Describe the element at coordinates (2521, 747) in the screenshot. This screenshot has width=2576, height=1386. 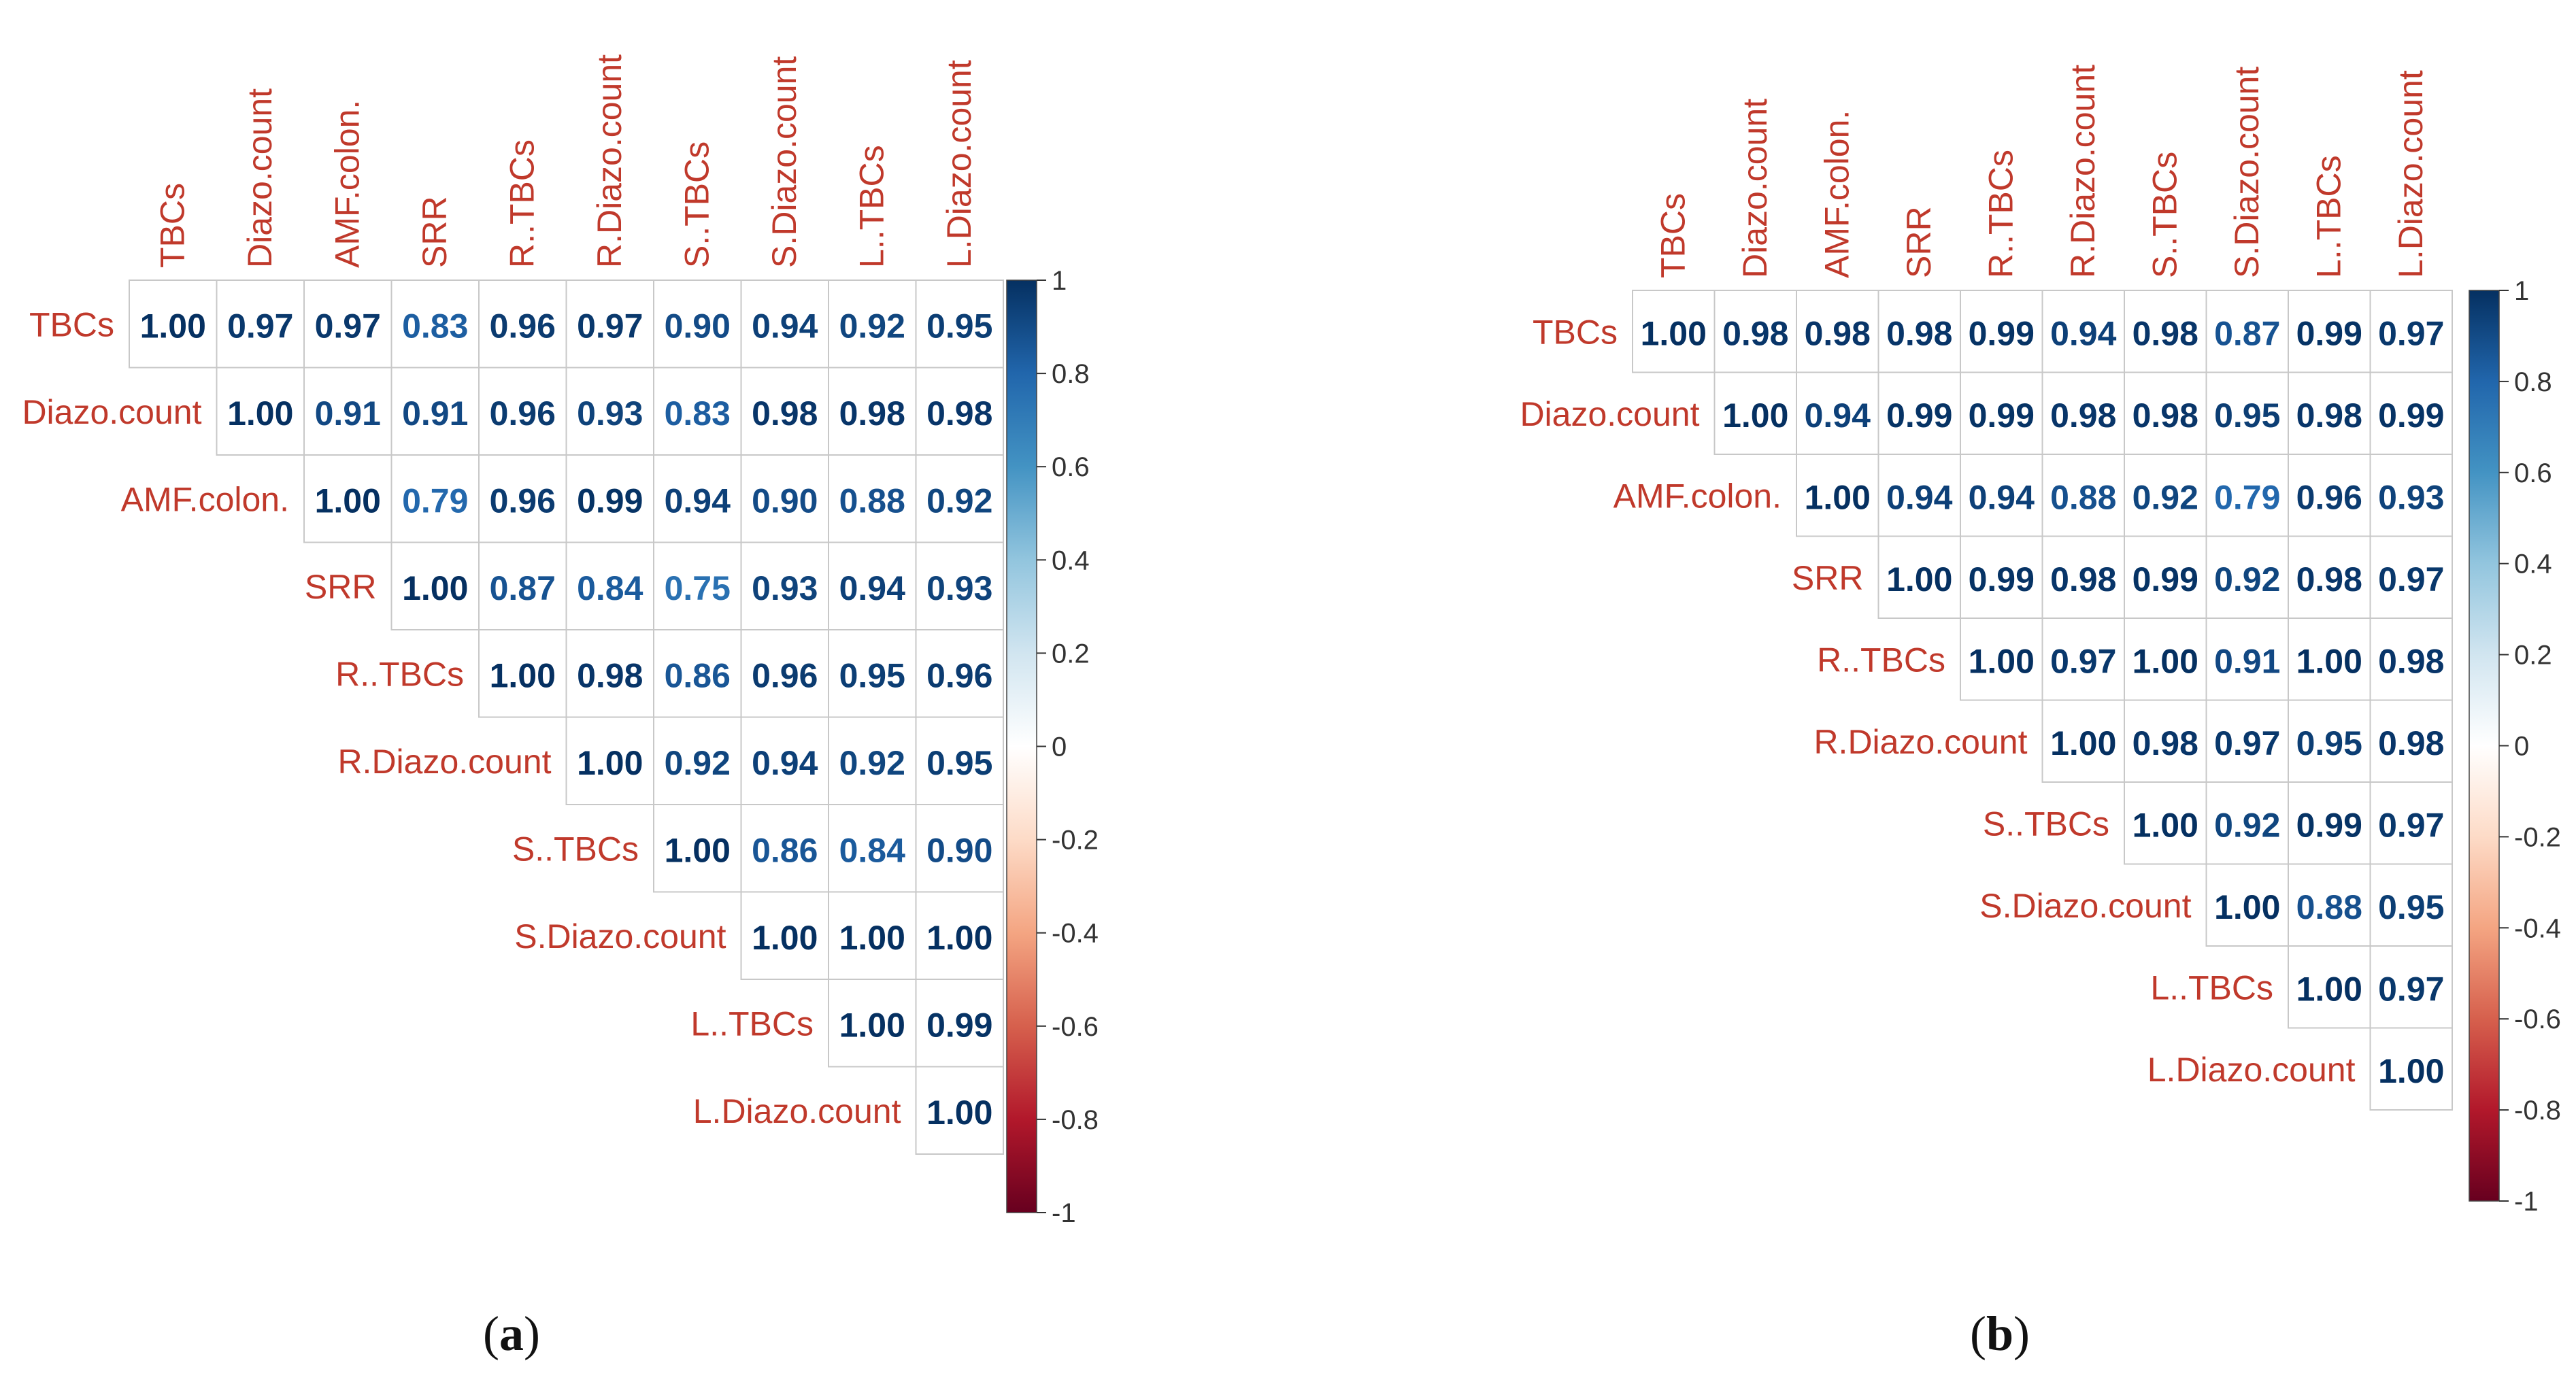
I see `colorbar-tick-label: 0` at that location.